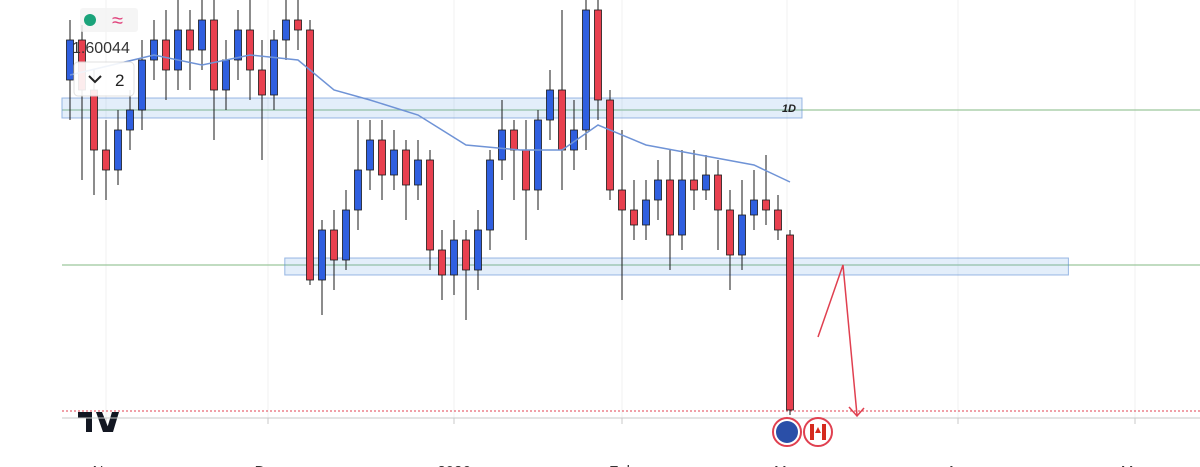  Describe the element at coordinates (95, 79) in the screenshot. I see `chevron` at that location.